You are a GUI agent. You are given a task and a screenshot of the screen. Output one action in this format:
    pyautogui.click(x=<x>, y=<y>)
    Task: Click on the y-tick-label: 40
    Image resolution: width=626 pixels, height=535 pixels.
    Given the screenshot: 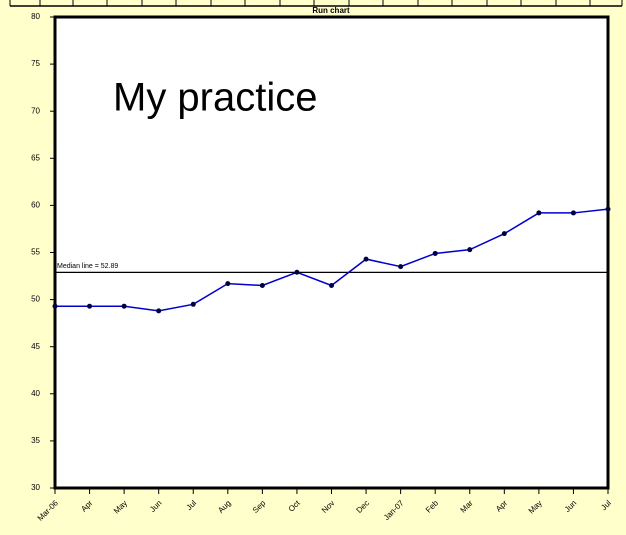 What is the action you would take?
    pyautogui.click(x=35, y=393)
    